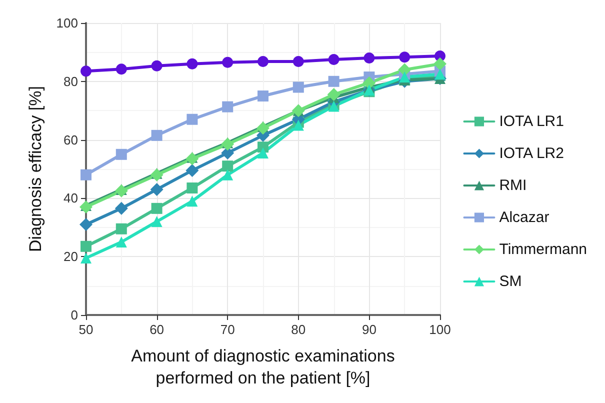  Describe the element at coordinates (513, 185) in the screenshot. I see `legend-label: RMI` at that location.